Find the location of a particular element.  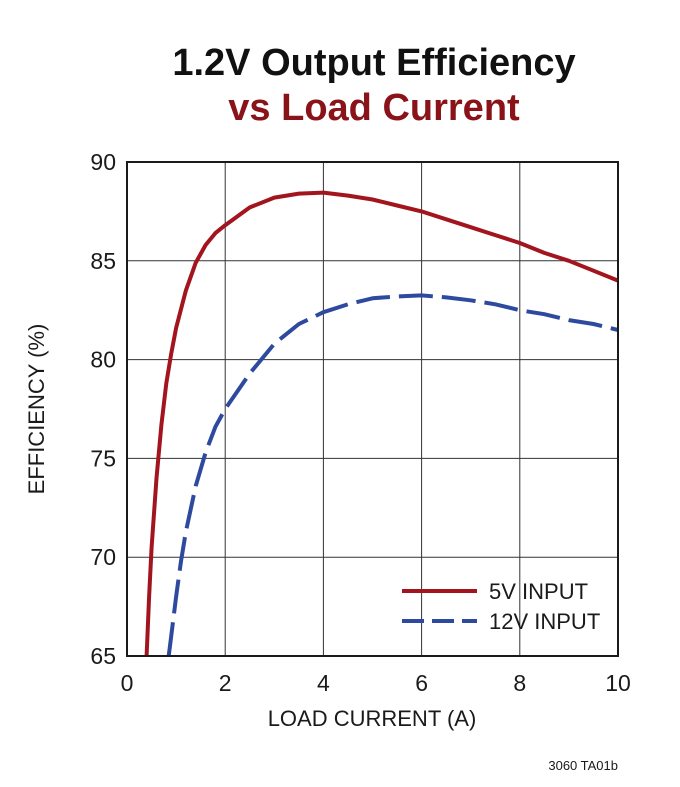

chart-title-line1: 1.2V Output Efficiency is located at coordinates (373, 63).